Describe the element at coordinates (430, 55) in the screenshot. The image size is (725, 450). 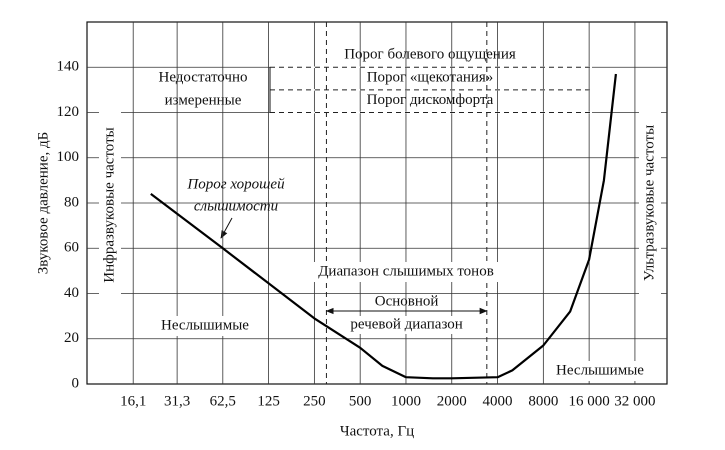
I see `threshold-label: Порог болевого ощущения` at that location.